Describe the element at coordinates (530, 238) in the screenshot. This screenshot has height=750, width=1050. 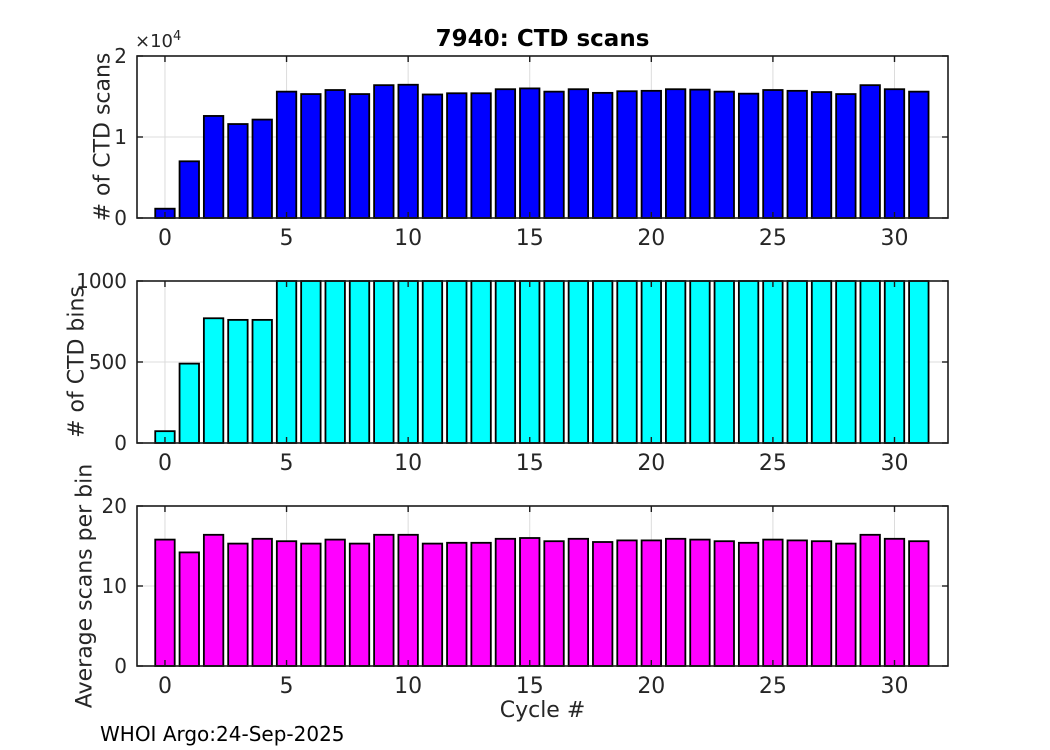
I see `x-tick-label-ctd-scans: 15` at that location.